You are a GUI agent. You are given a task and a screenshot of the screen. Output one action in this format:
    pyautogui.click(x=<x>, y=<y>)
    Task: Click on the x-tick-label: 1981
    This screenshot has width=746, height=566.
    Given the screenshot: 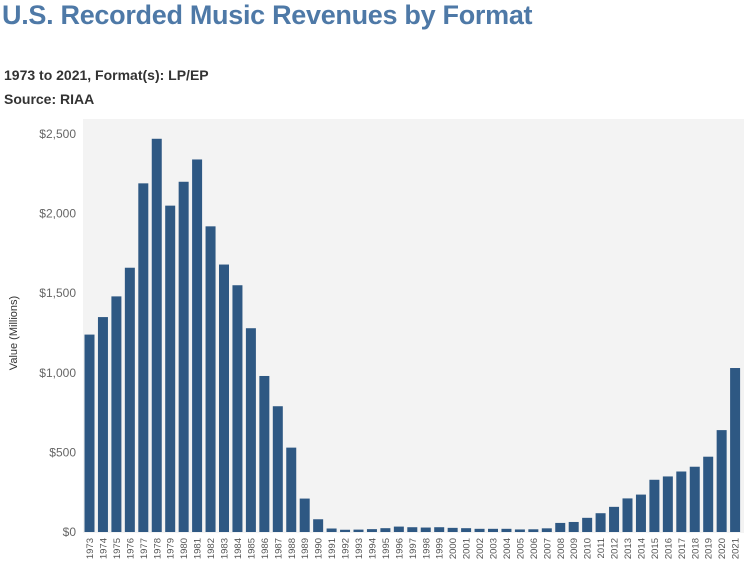 What is the action you would take?
    pyautogui.click(x=198, y=548)
    